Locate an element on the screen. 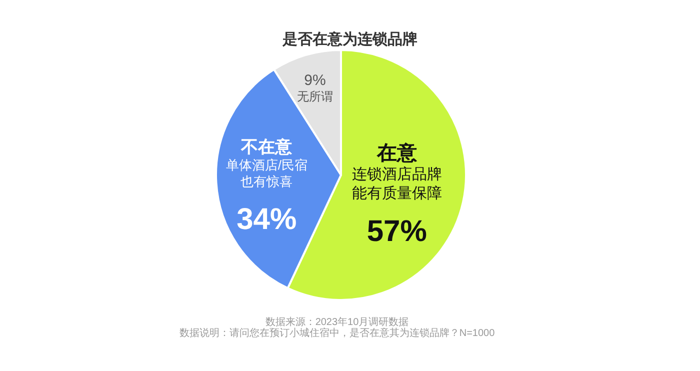 The width and height of the screenshot is (700, 371). text: 连锁酒店品牌能有质量保障 is located at coordinates (397, 184).